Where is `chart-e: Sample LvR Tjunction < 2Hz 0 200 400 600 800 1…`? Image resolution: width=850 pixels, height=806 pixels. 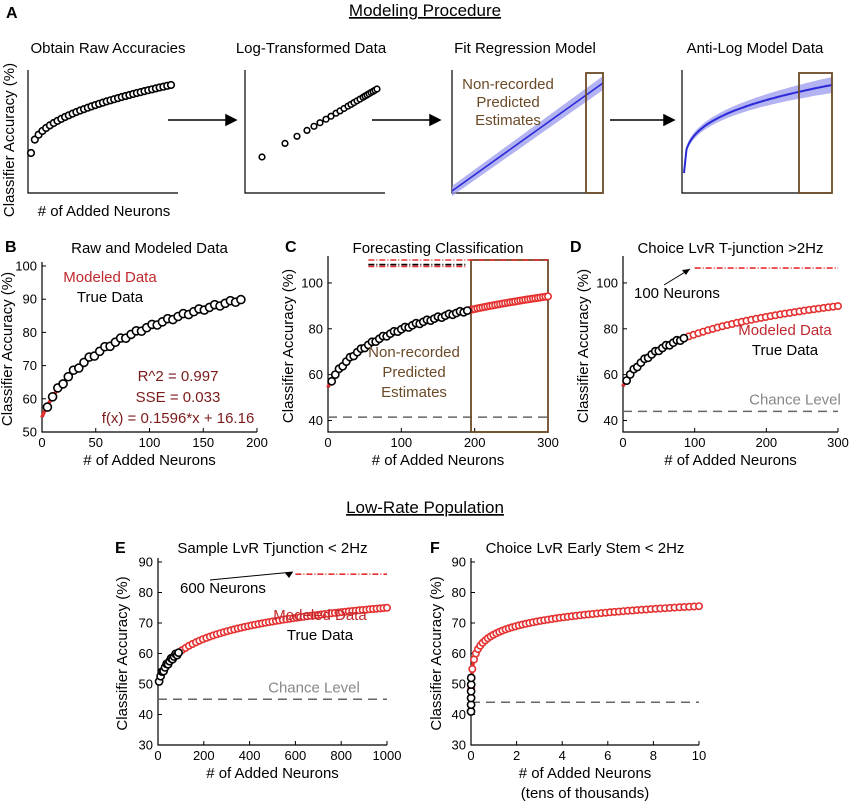
chart-e: Sample LvR Tjunction < 2Hz 0 200 400 600 800 1… is located at coordinates (257, 661).